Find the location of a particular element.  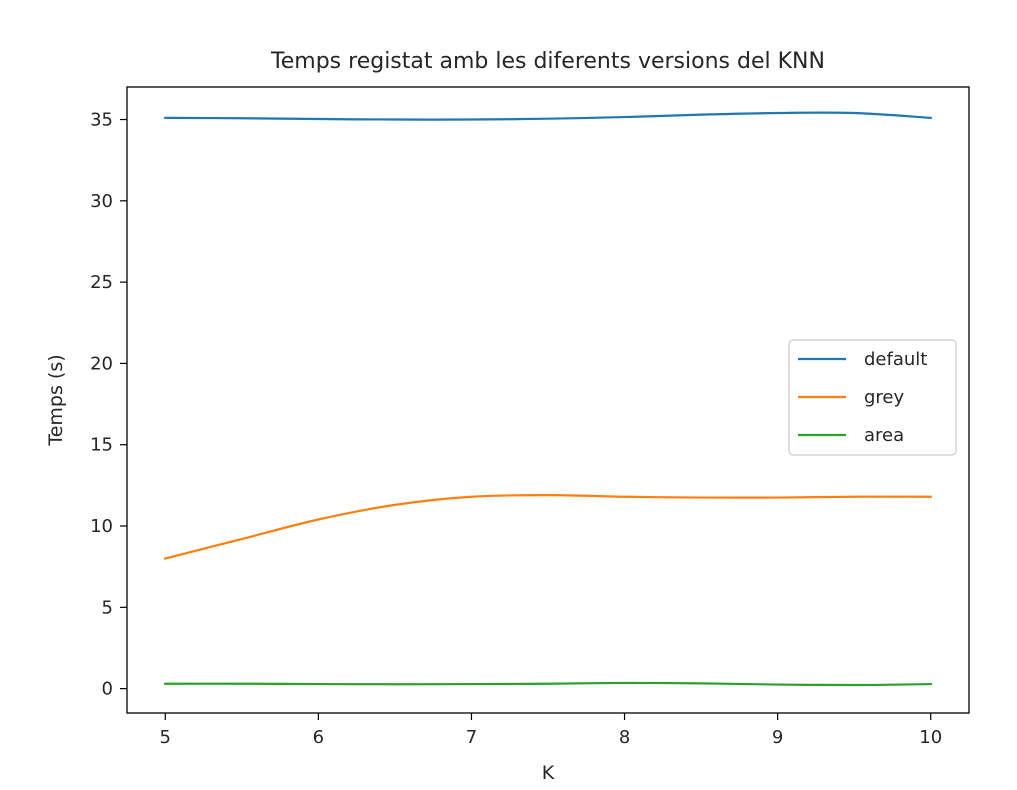

legend-label-grey: grey is located at coordinates (884, 397).